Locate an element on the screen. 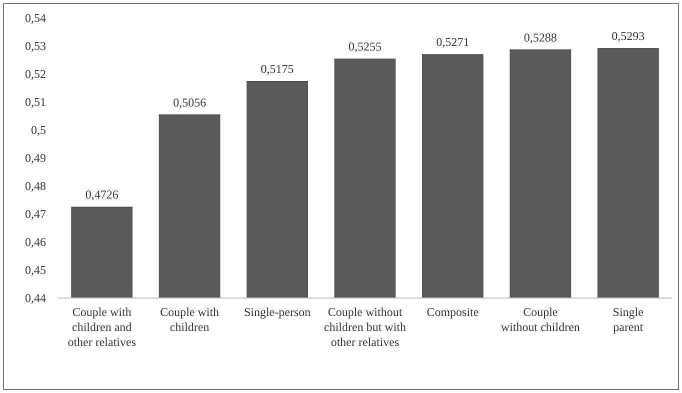 The image size is (682, 393). y-tick-label: 0,51 is located at coordinates (35, 102).